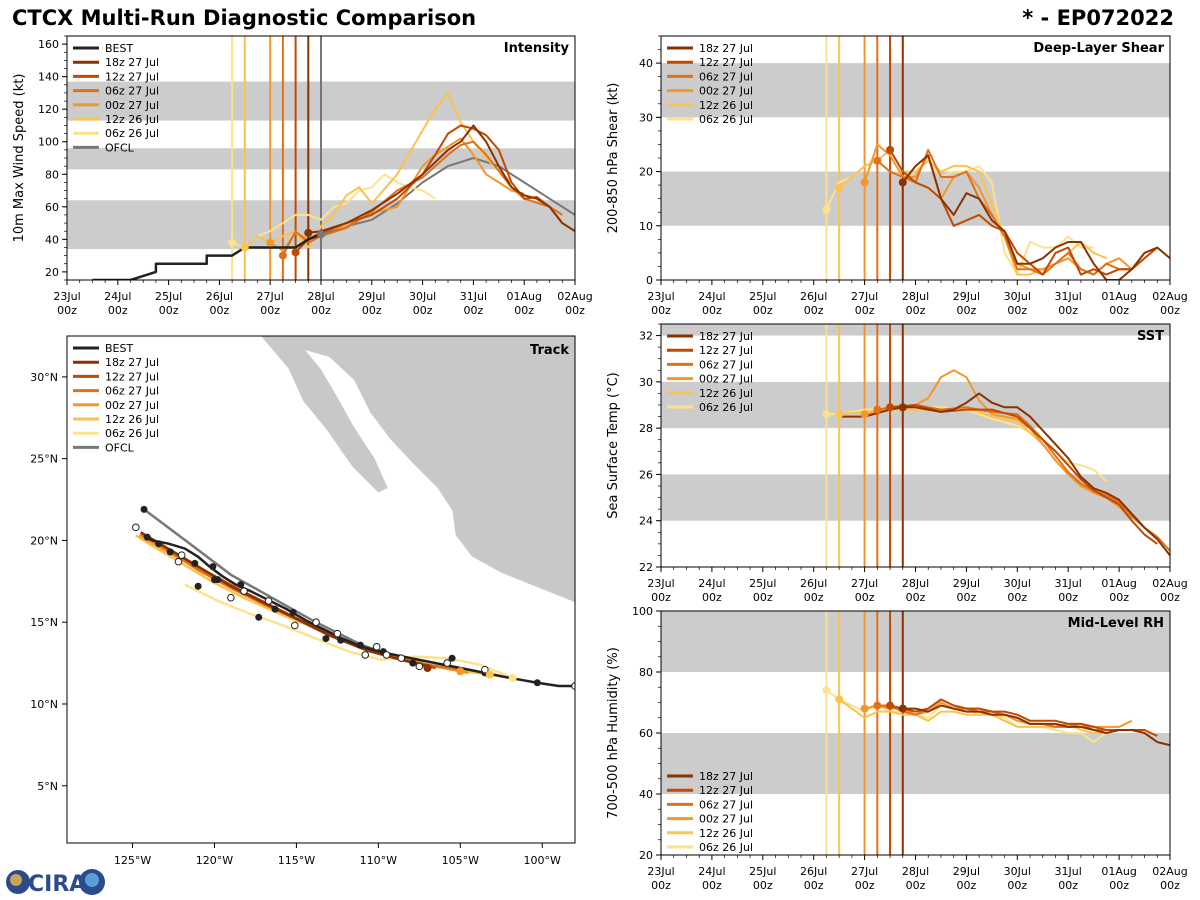  What do you see at coordinates (726, 91) in the screenshot?
I see `shear-legend-label: 00z 27 Jul` at bounding box center [726, 91].